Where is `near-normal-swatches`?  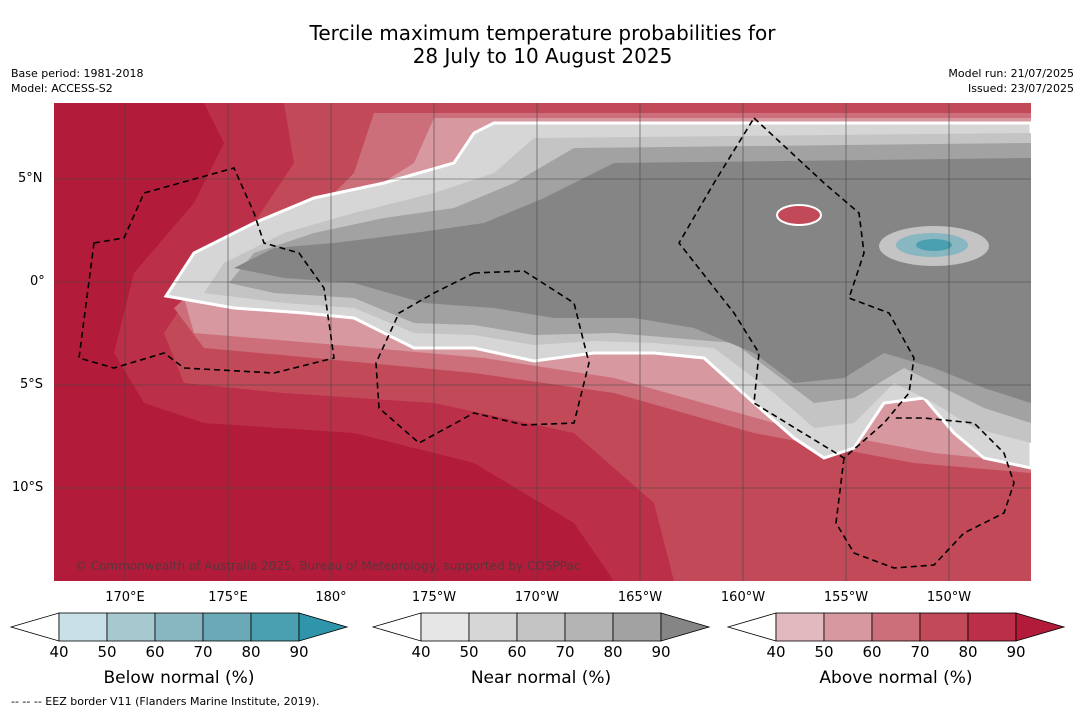
near-normal-swatches is located at coordinates (541, 627).